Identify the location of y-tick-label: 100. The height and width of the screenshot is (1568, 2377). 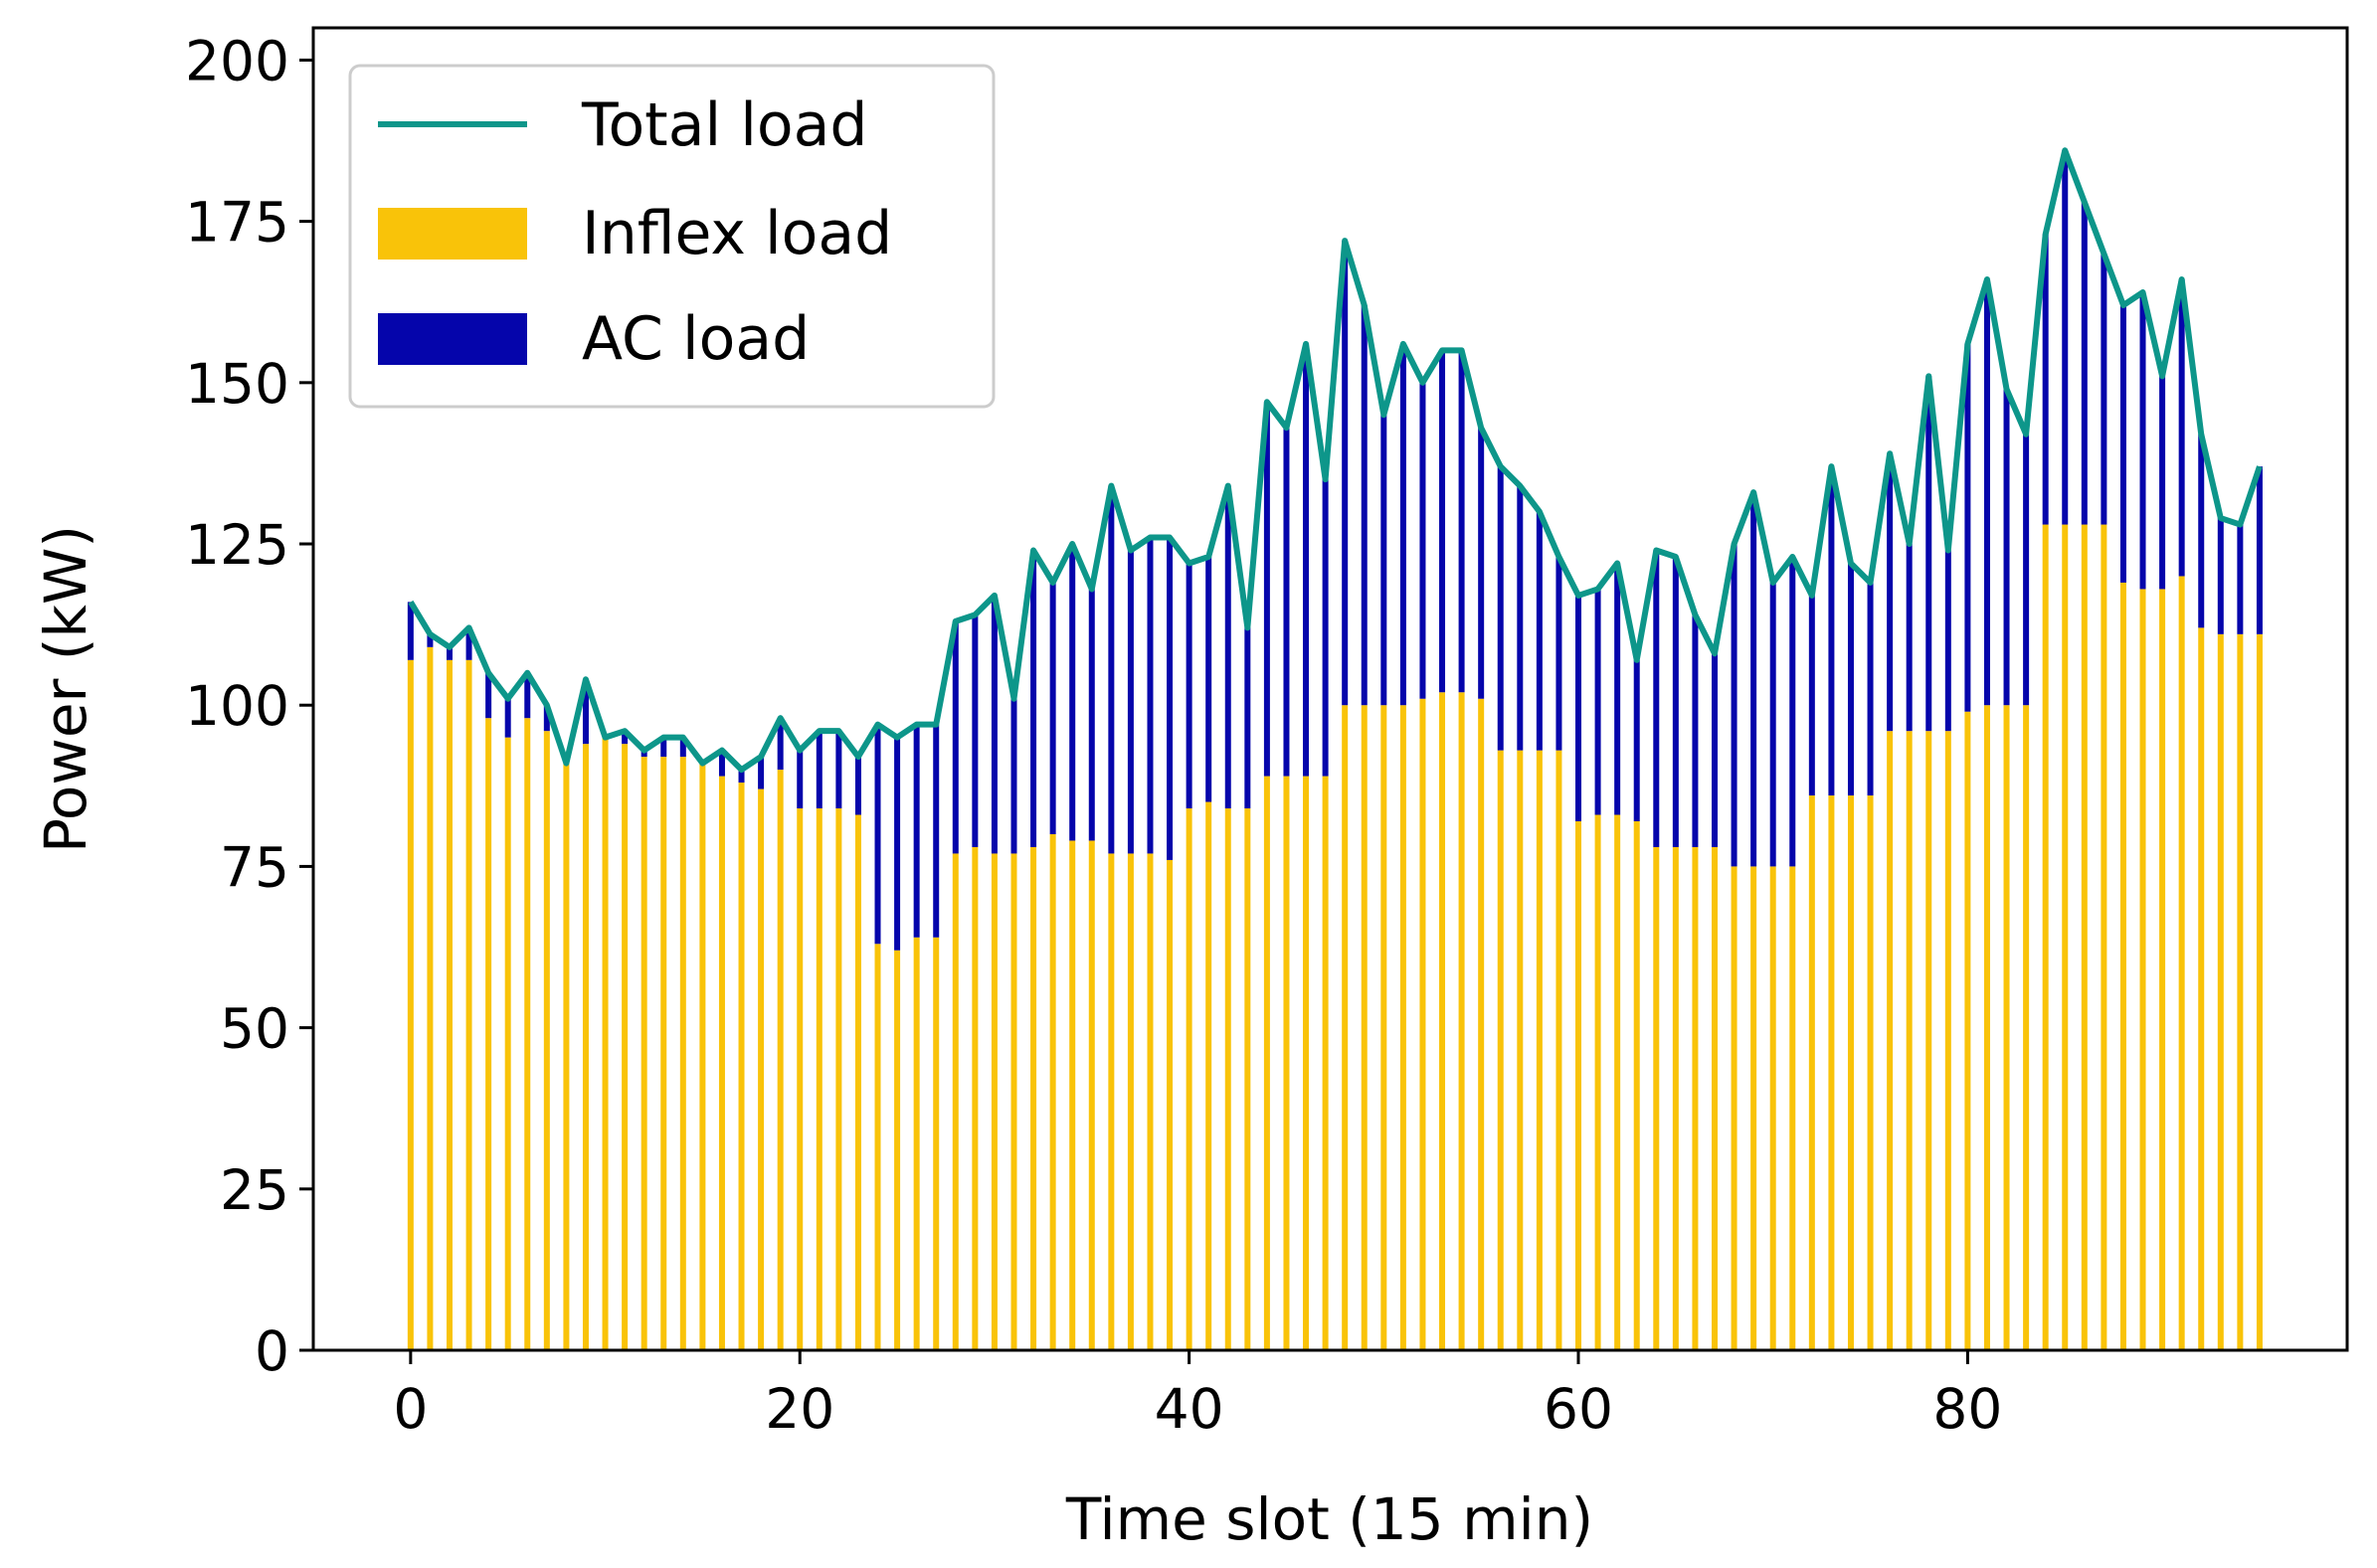
(237, 706).